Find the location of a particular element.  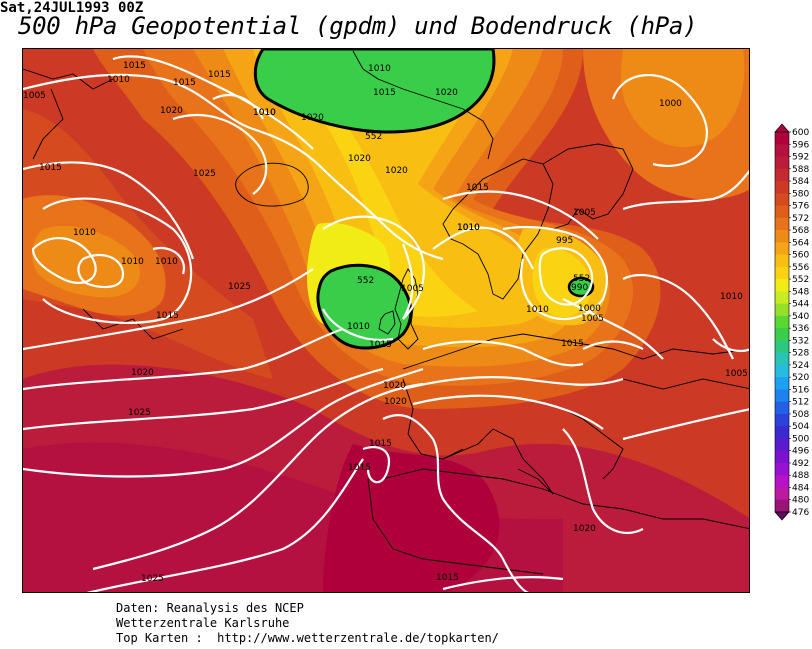

legend-level-label: 540 is located at coordinates (800, 317).